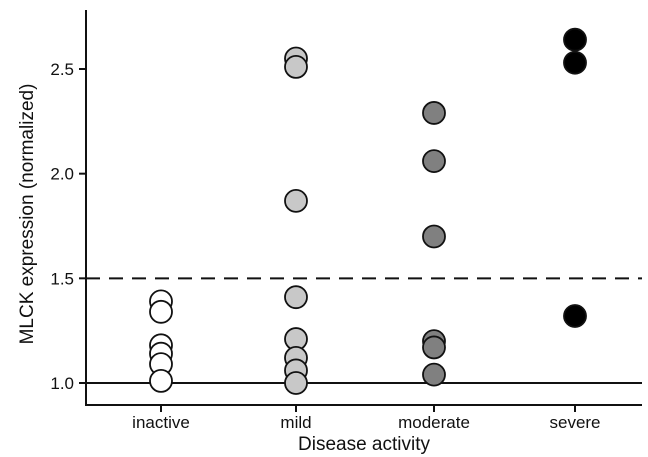  I want to click on x-tick-label: severe, so click(574, 422).